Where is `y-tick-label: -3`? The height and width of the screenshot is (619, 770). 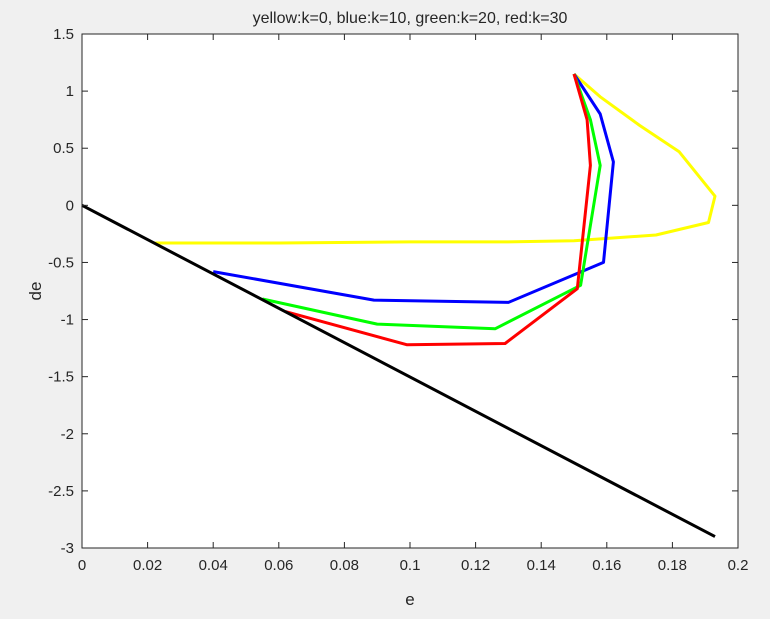
y-tick-label: -3 is located at coordinates (67, 548).